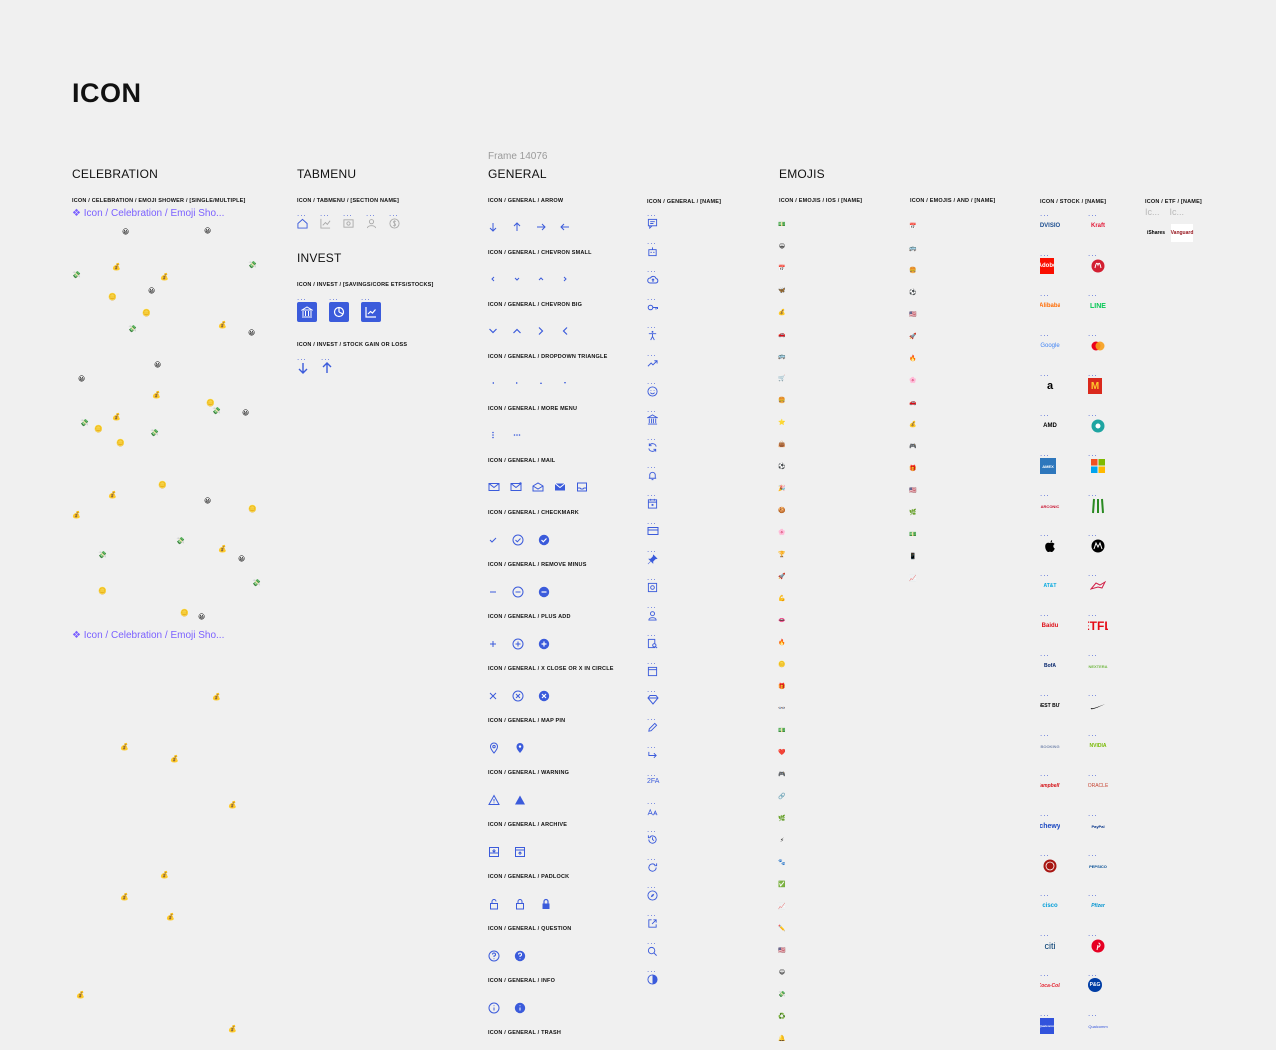 The image size is (1276, 1050). Describe the element at coordinates (1098, 946) in the screenshot. I see `pinterest-logo-icon` at that location.